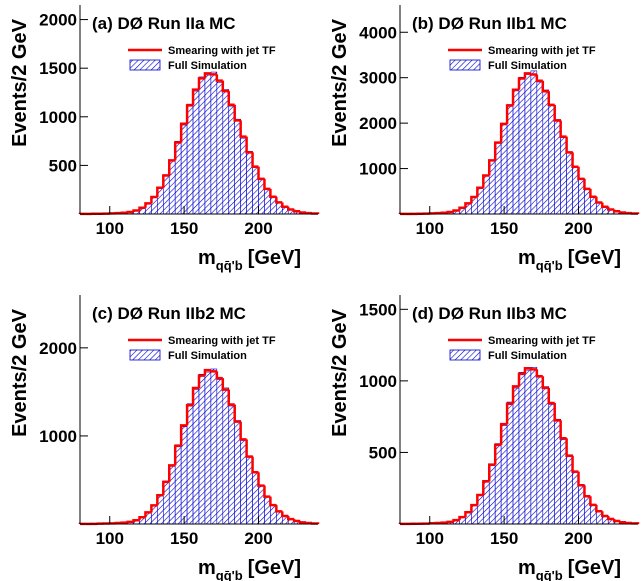 This screenshot has height=581, width=641. What do you see at coordinates (578, 228) in the screenshot?
I see `x-tick-label: 200` at bounding box center [578, 228].